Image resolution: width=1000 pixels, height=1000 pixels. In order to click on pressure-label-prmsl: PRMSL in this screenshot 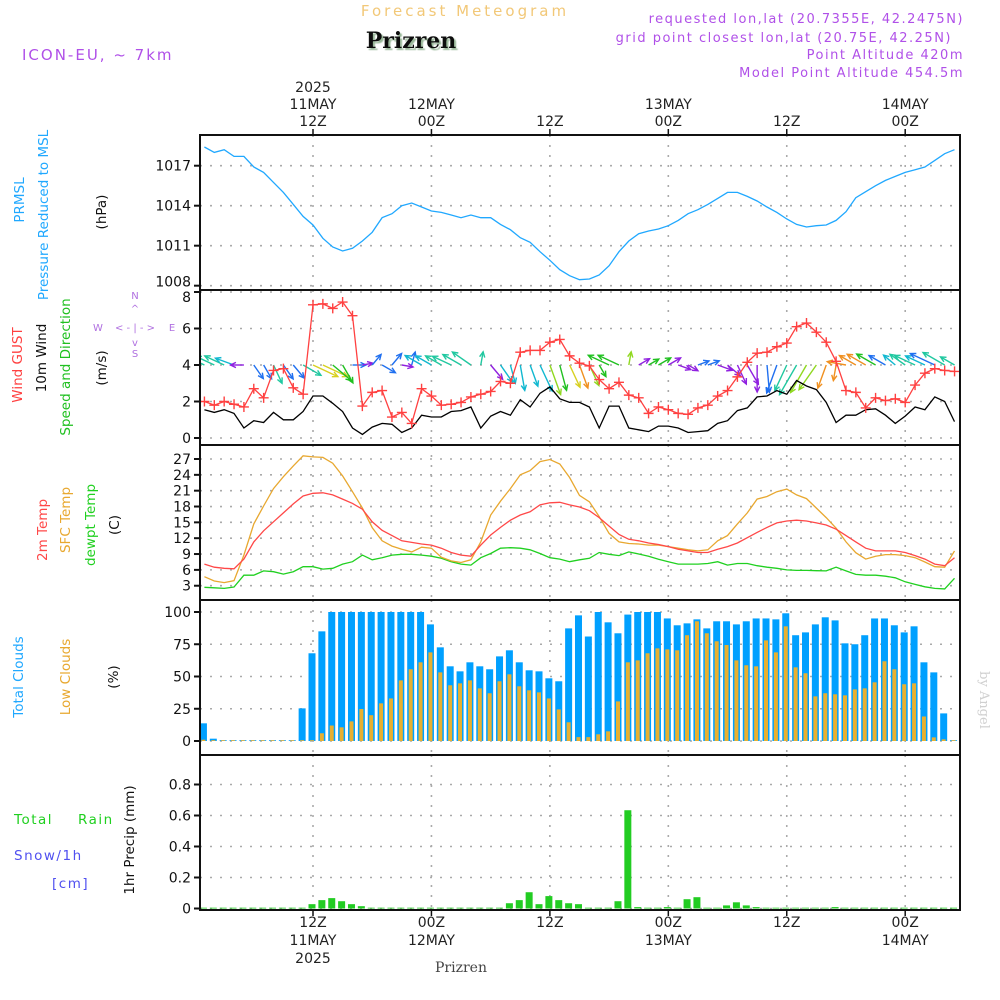, I will do `click(20, 200)`.